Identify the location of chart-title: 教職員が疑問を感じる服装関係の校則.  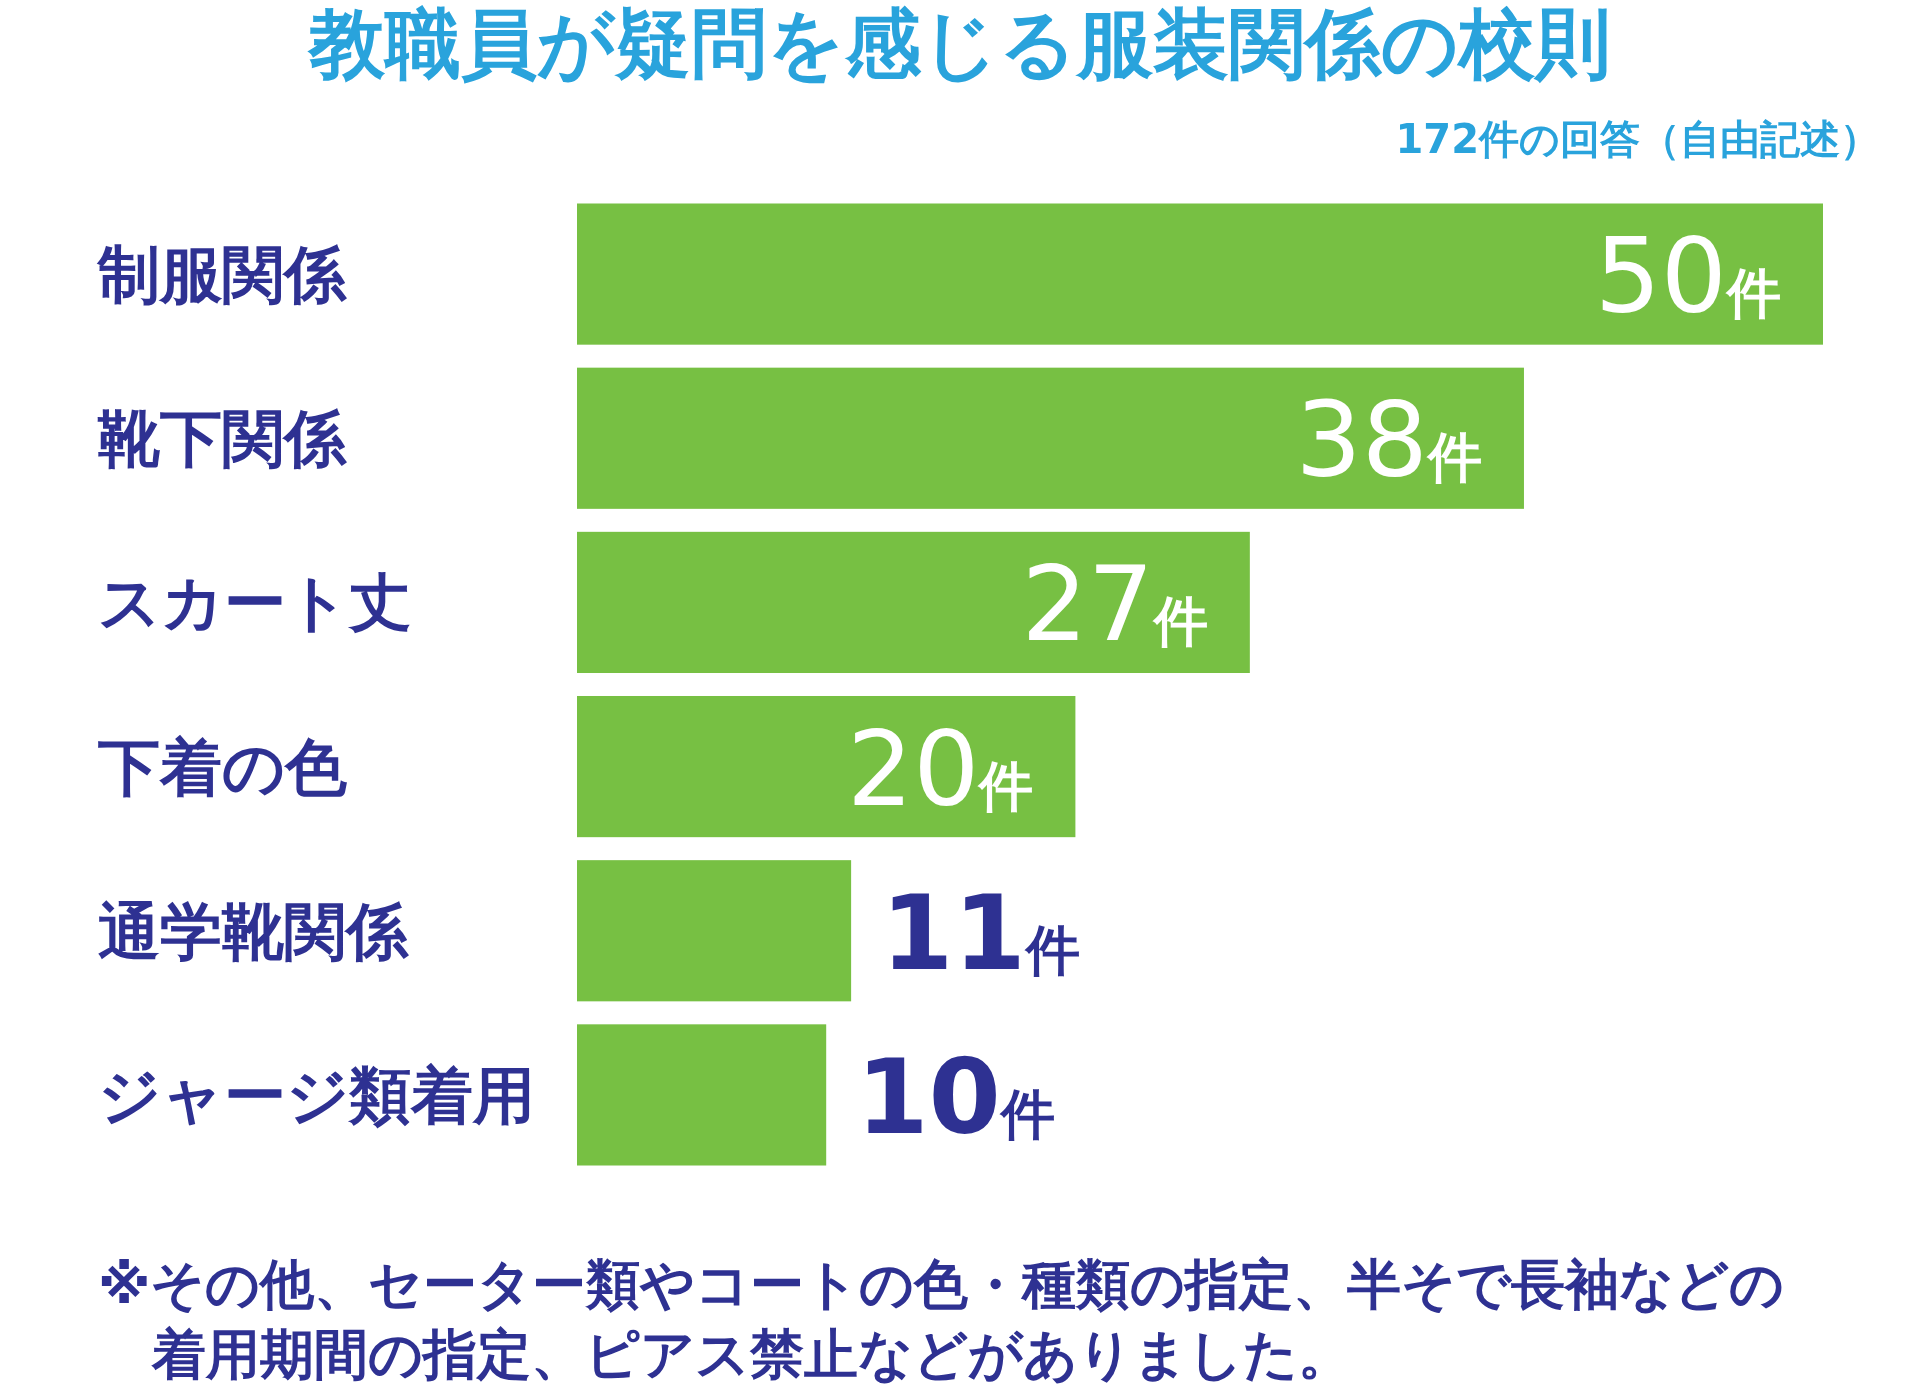
(959, 44).